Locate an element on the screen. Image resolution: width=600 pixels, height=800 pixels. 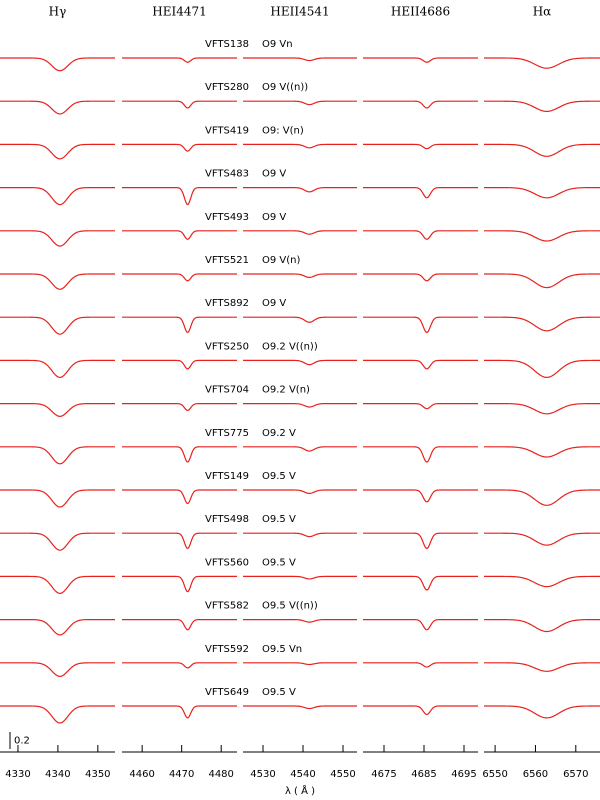
x-tick-label: 6560 is located at coordinates (535, 774).